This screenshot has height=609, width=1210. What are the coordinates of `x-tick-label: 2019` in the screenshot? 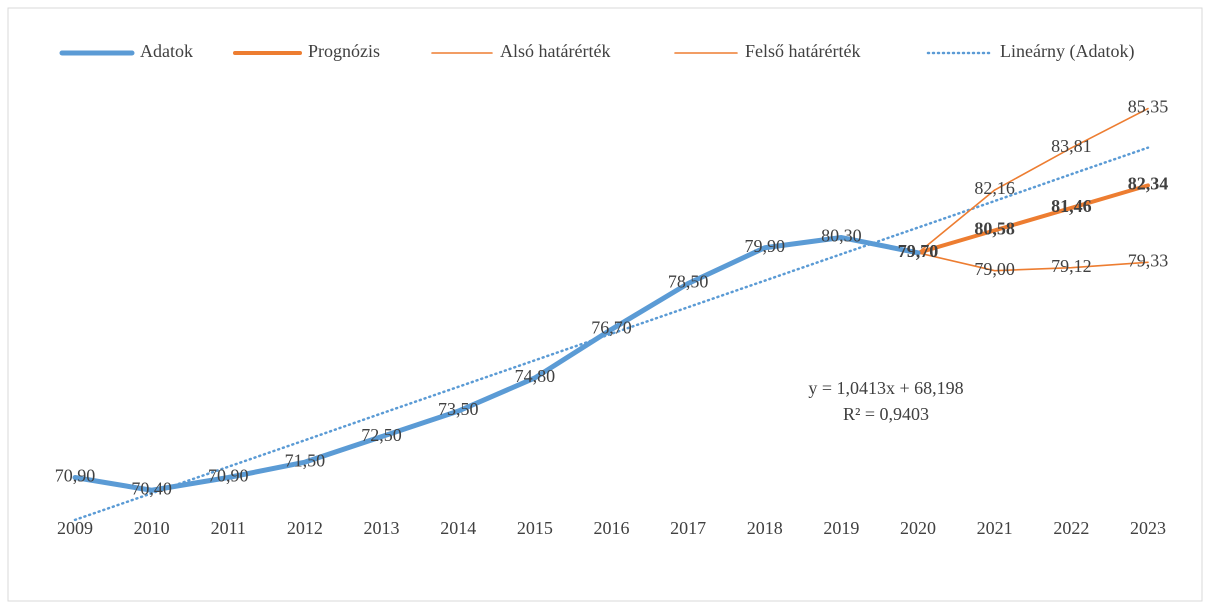 It's located at (841, 528).